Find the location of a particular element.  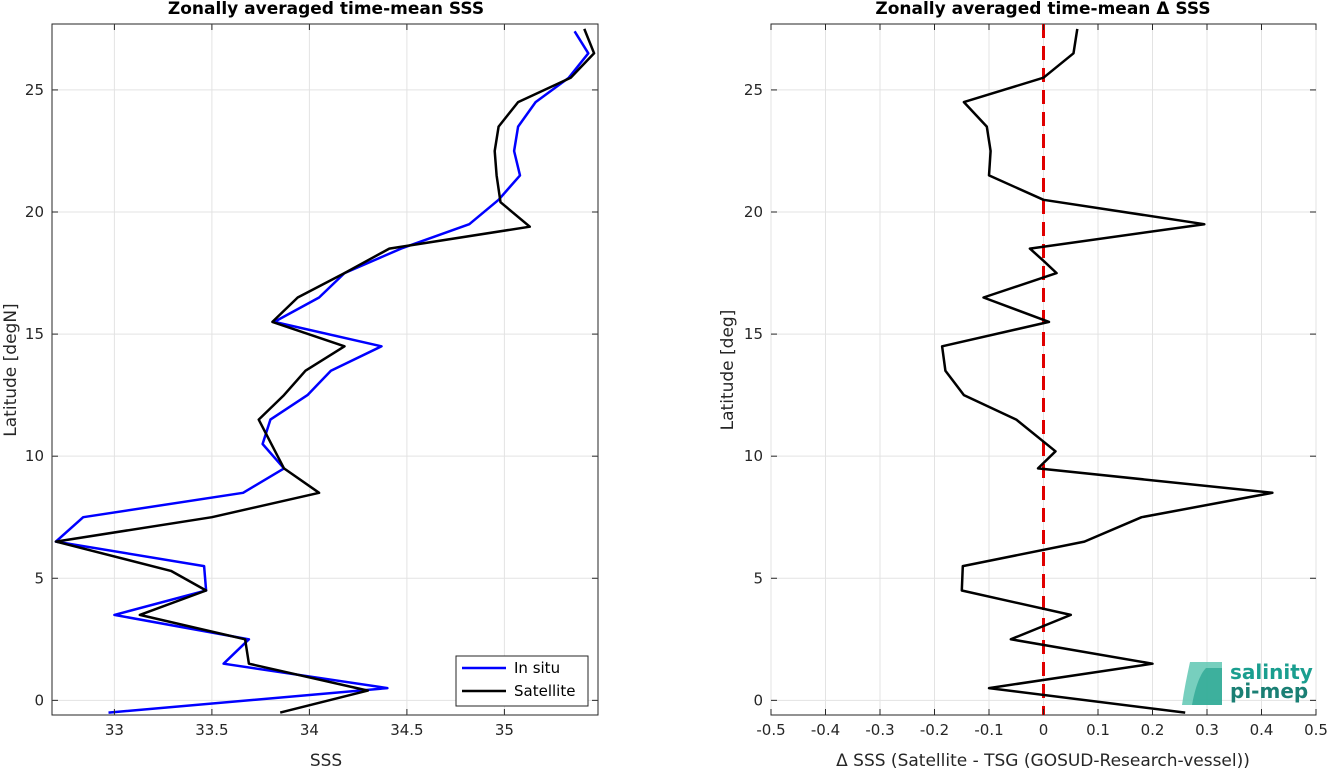

x-tick-label: 0.3 is located at coordinates (1207, 730).